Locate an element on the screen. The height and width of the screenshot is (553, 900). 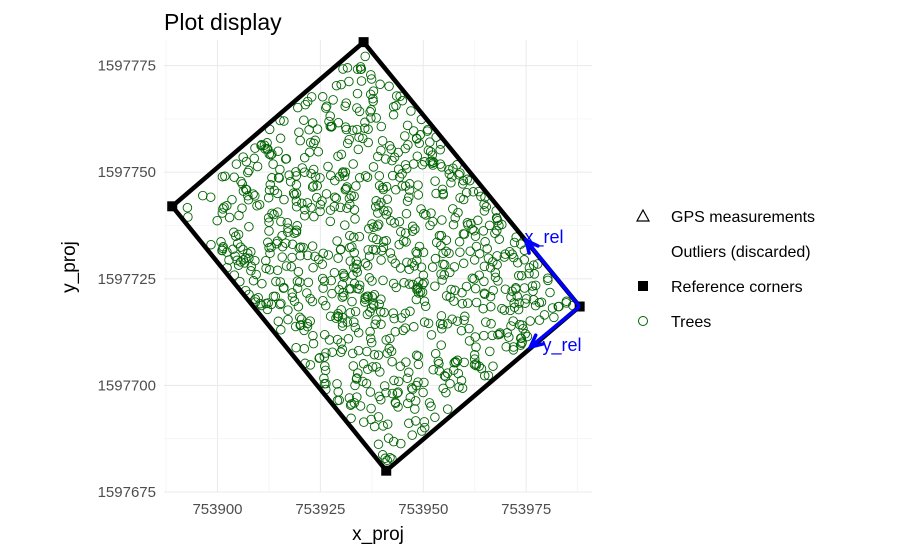
chart-title: Plot display is located at coordinates (223, 22).